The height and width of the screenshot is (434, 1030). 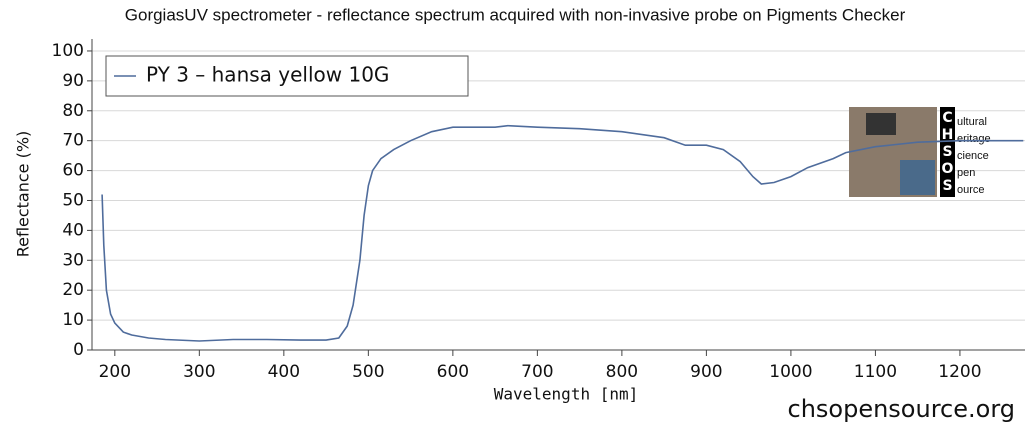 What do you see at coordinates (73, 200) in the screenshot?
I see `y-tick-label: 50` at bounding box center [73, 200].